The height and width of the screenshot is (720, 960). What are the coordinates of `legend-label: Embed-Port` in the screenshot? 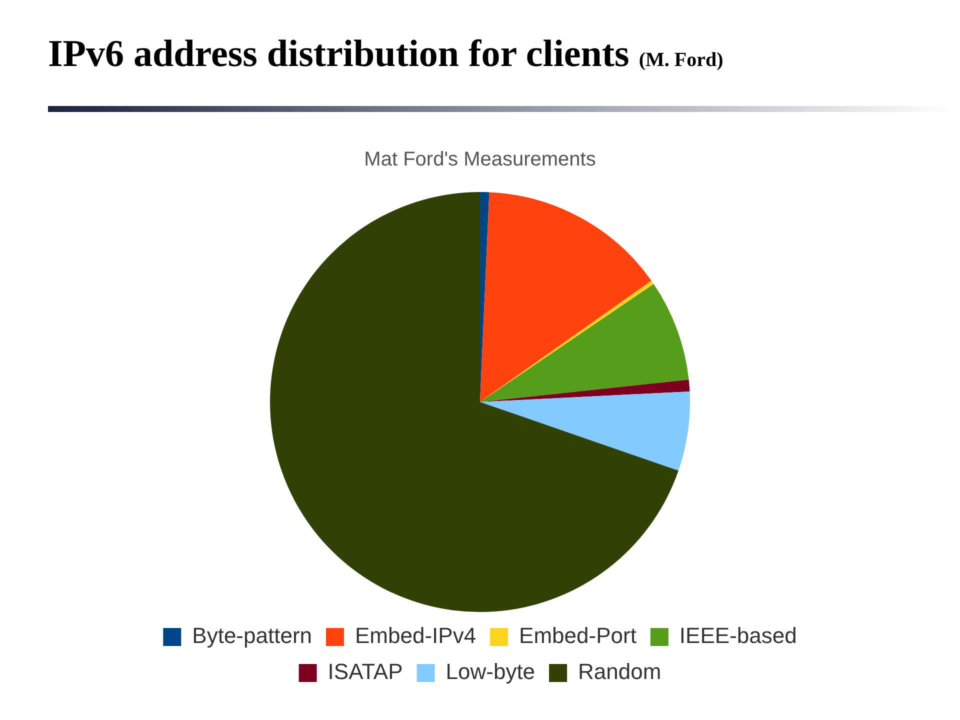 It's located at (577, 635).